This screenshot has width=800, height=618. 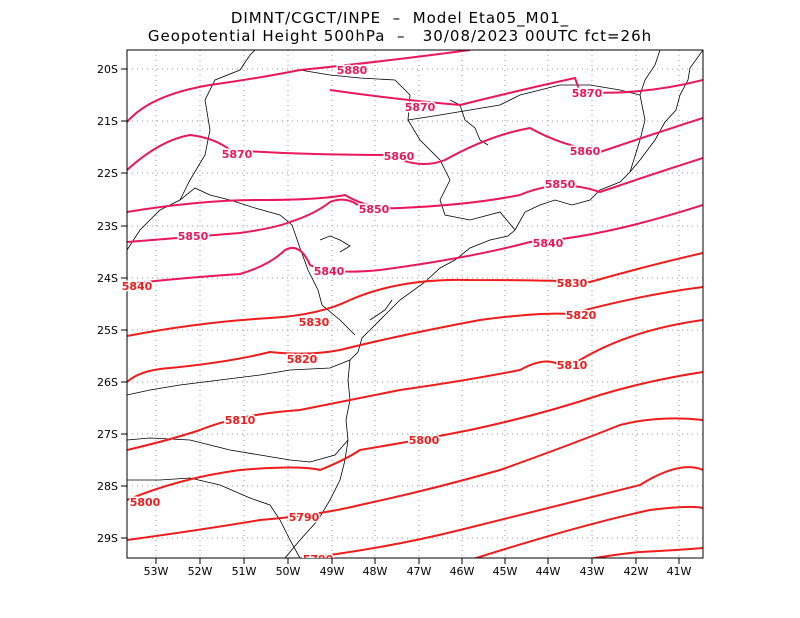 I want to click on lat-tick-label: 22S, so click(x=107, y=173).